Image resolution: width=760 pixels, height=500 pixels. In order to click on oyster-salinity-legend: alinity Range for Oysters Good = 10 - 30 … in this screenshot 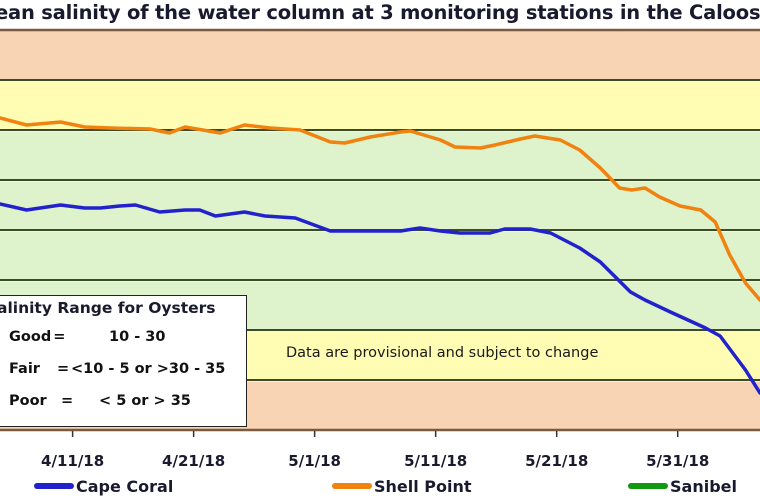, I will do `click(123, 361)`.